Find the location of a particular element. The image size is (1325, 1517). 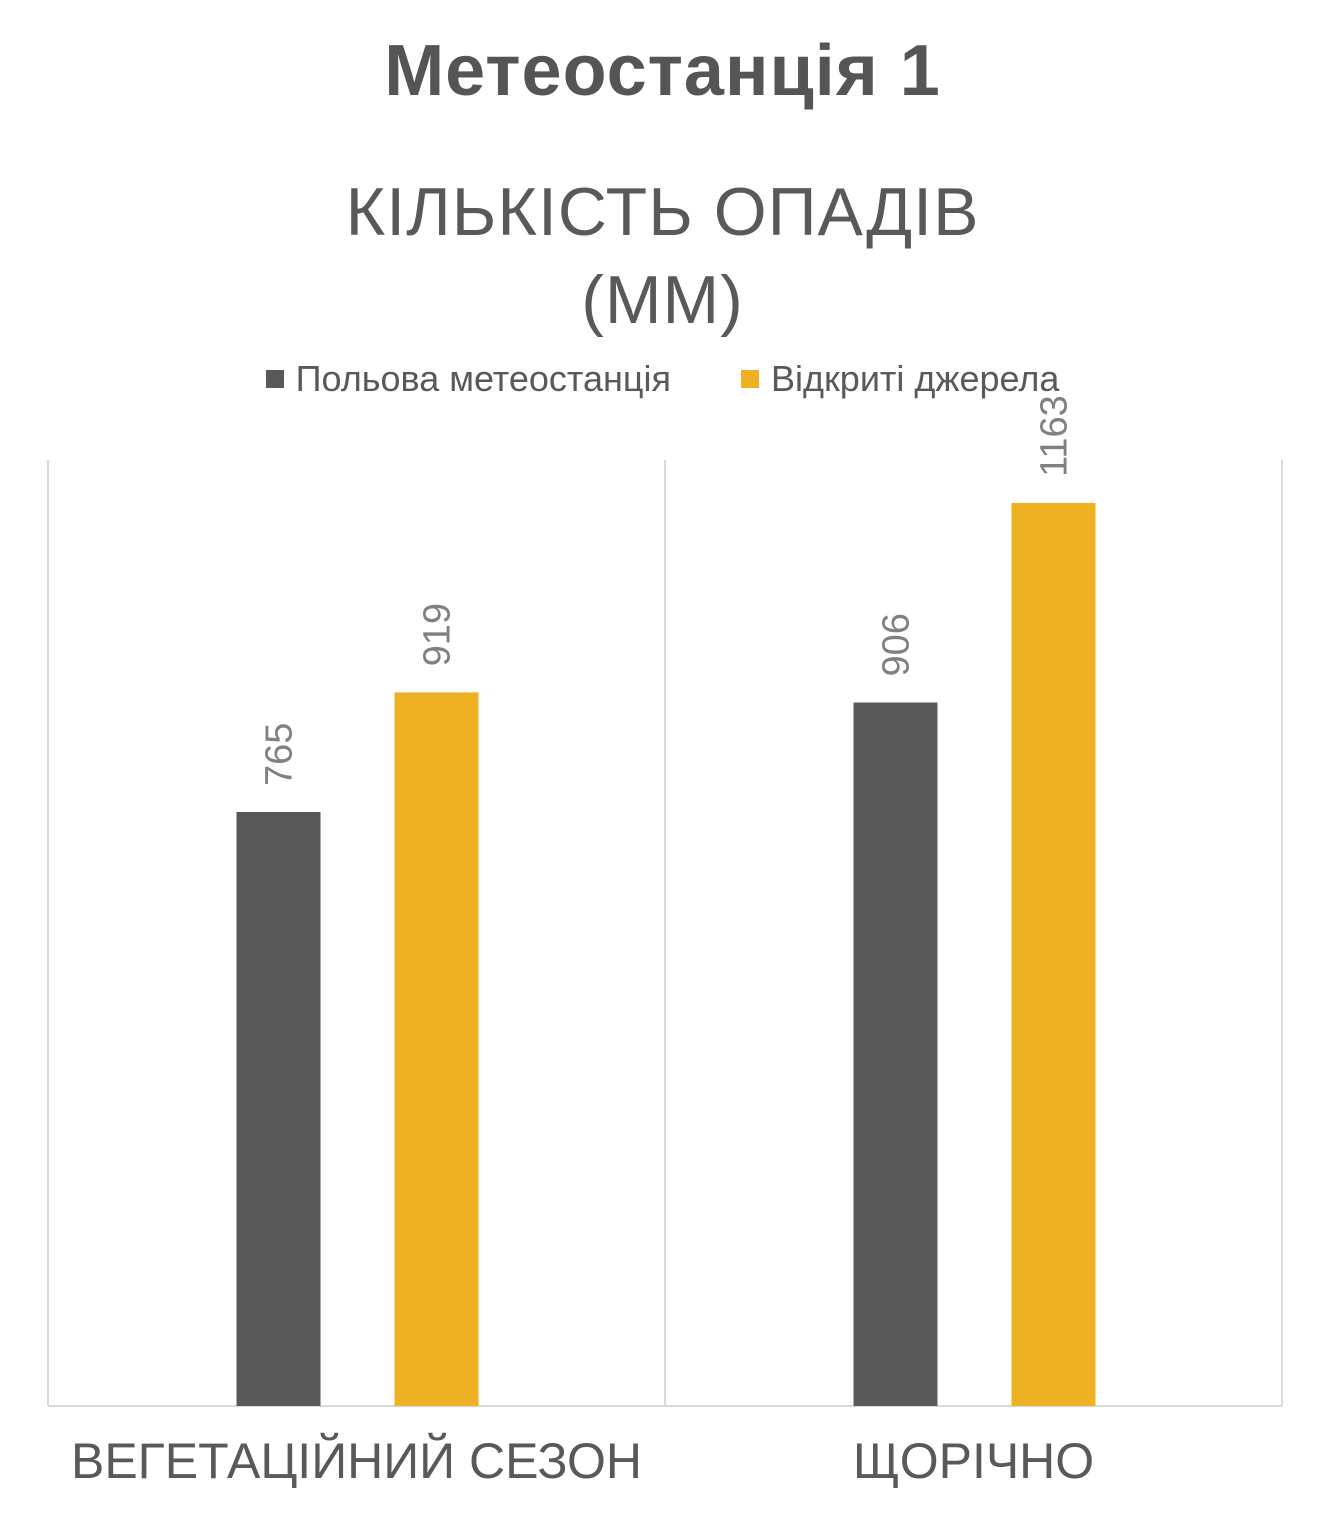

page-title: Метеостанція 1 is located at coordinates (662, 71).